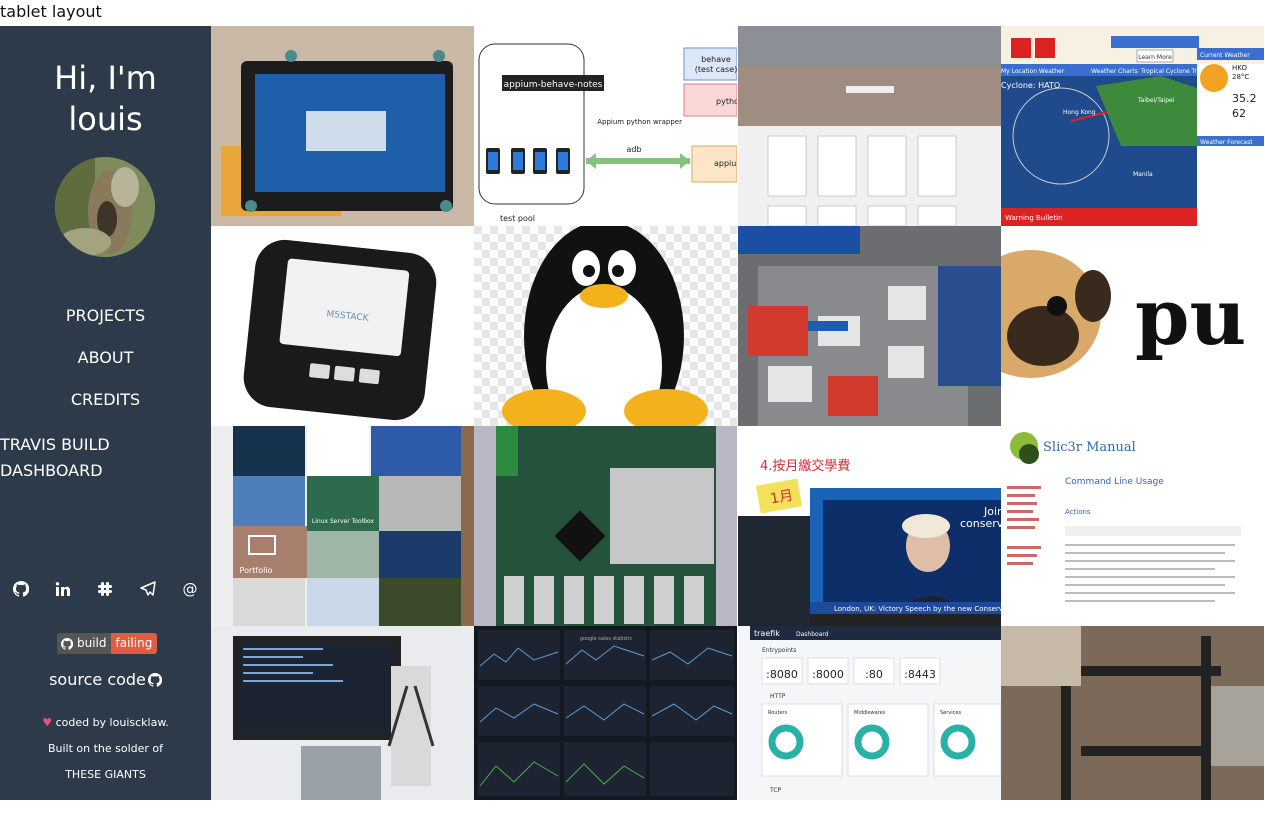  Describe the element at coordinates (342, 126) in the screenshot. I see `project-tile-debian-touchscreen` at that location.